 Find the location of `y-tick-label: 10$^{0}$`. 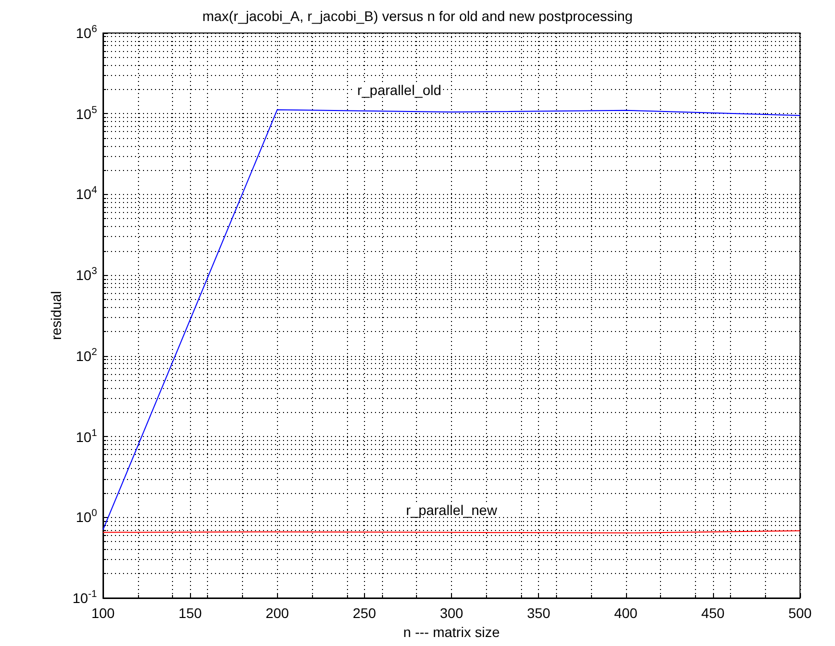

y-tick-label: 10$^{0}$ is located at coordinates (86, 517).